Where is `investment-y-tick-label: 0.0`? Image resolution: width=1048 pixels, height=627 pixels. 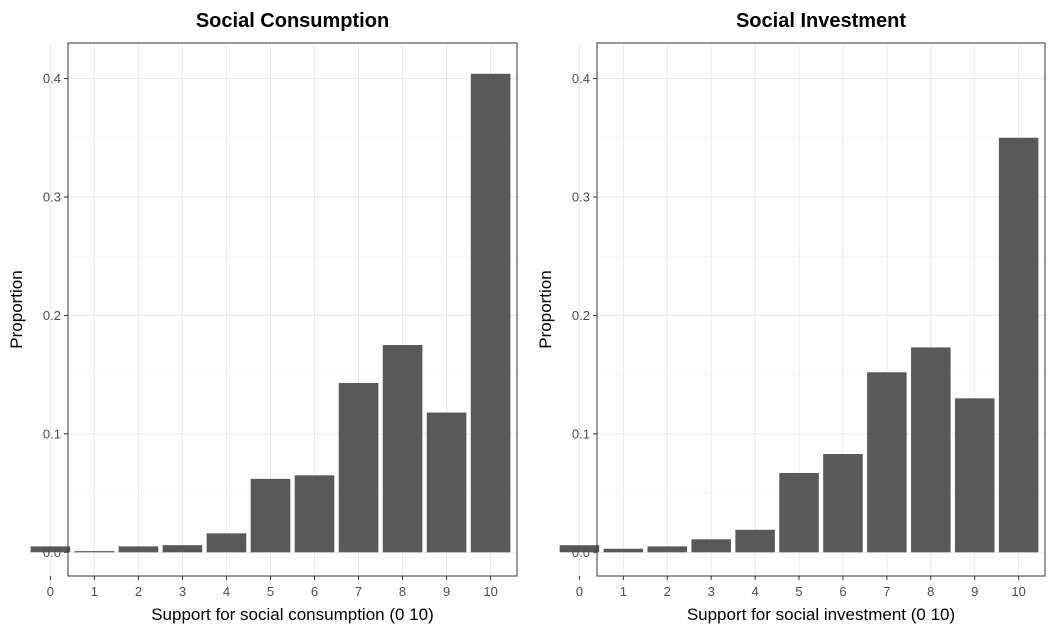 investment-y-tick-label: 0.0 is located at coordinates (581, 552).